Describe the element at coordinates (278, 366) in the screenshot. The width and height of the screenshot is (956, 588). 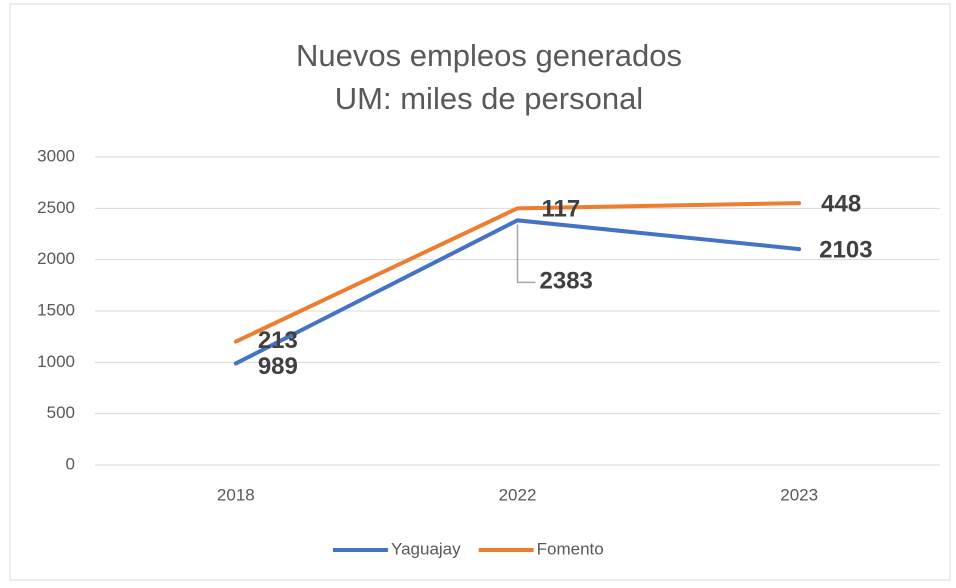
I see `data-label: 989` at that location.